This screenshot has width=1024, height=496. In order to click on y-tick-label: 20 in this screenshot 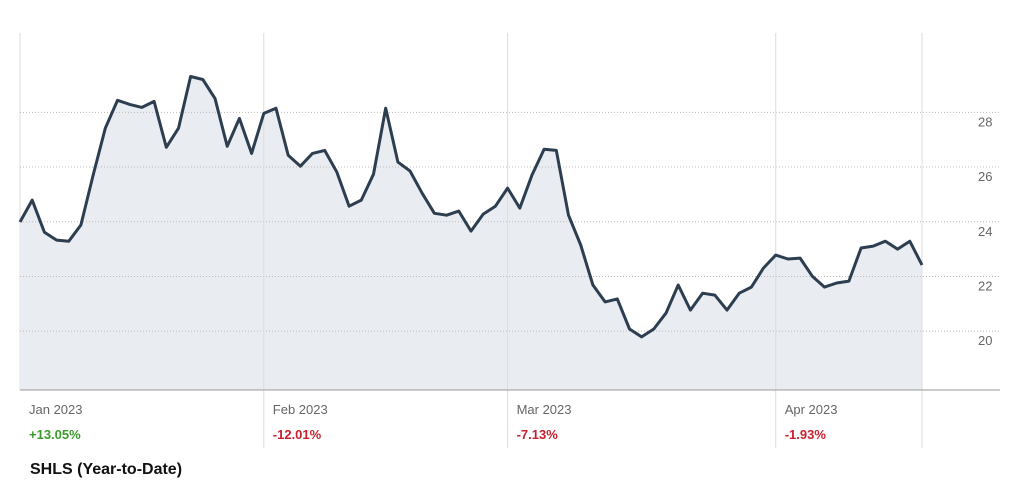, I will do `click(985, 340)`.